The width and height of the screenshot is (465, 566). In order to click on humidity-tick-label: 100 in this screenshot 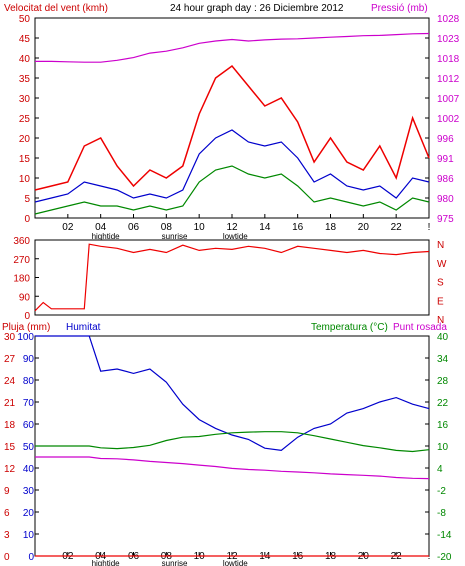, I will do `click(25, 337)`.